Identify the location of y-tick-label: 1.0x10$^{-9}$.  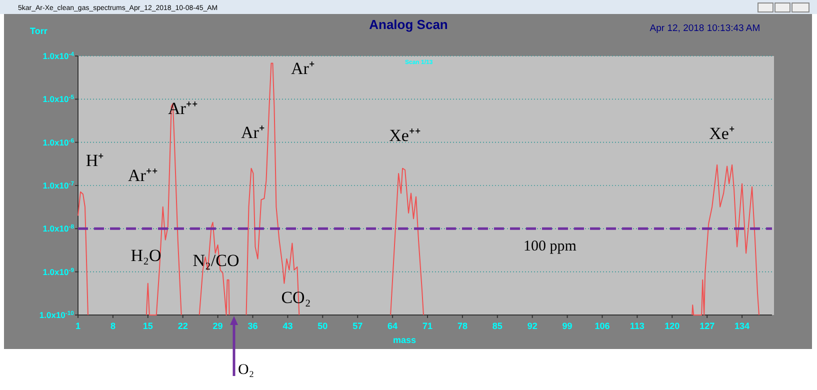
(58, 271).